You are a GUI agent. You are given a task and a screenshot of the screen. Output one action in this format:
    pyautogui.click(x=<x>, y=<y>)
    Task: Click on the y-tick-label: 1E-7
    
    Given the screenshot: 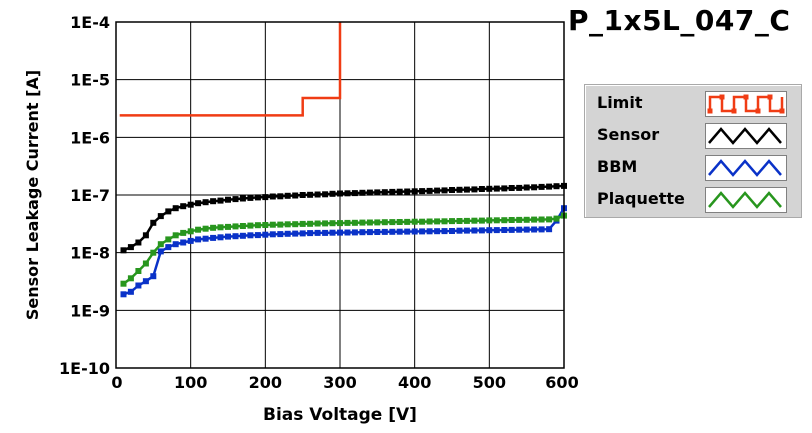 What is the action you would take?
    pyautogui.click(x=90, y=195)
    